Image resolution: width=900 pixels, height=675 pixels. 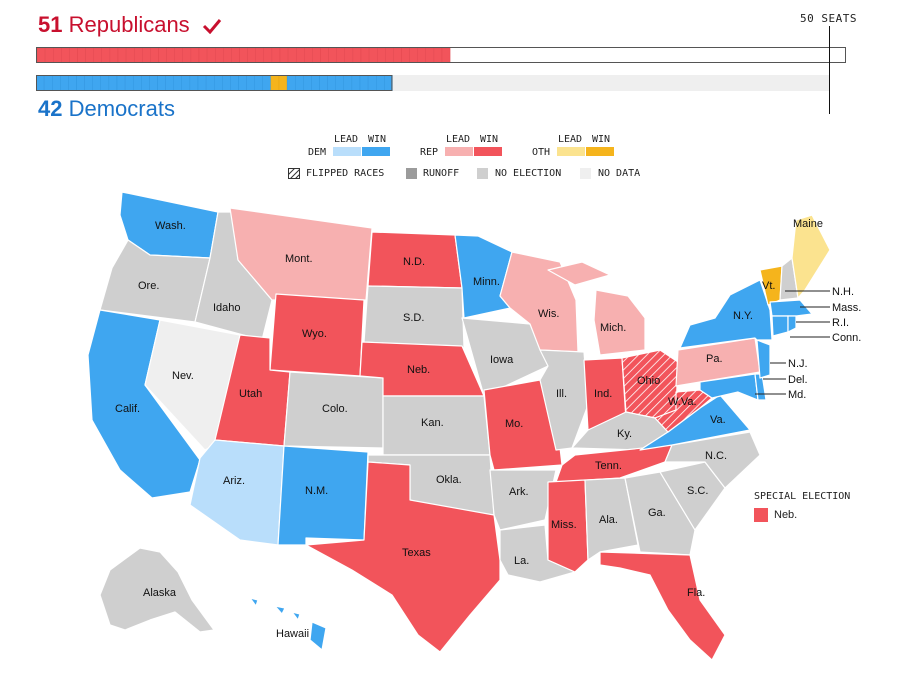 What do you see at coordinates (459, 151) in the screenshot?
I see `legend-rep-lead-swatch` at bounding box center [459, 151].